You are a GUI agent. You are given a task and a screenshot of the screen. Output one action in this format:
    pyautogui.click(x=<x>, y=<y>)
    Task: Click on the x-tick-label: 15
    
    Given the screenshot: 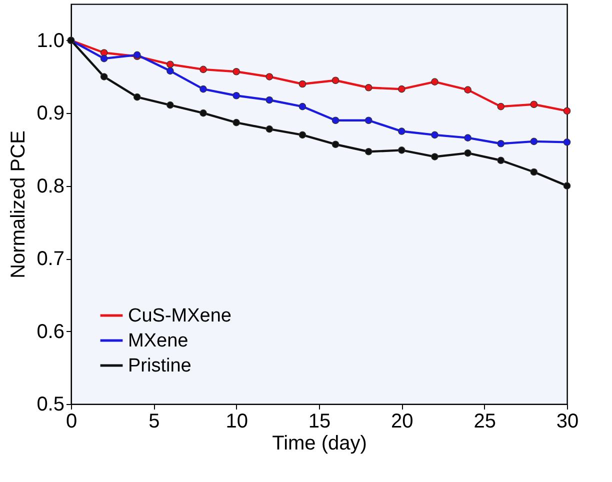 What is the action you would take?
    pyautogui.click(x=319, y=421)
    